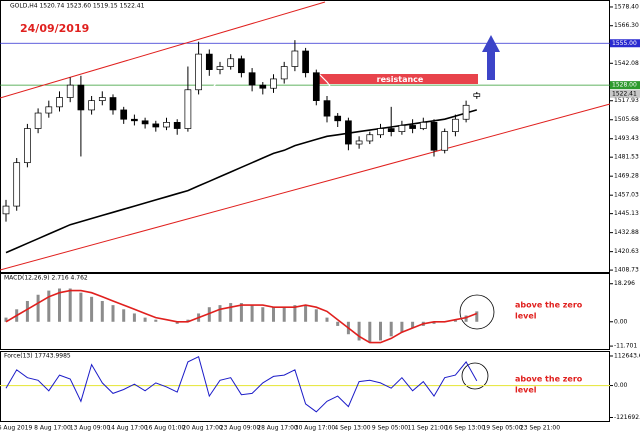 This screenshot has width=640, height=434. Describe the element at coordinates (46, 278) in the screenshot. I see `macd-title: MACD(12,26,9) 2.716 4.762` at that location.